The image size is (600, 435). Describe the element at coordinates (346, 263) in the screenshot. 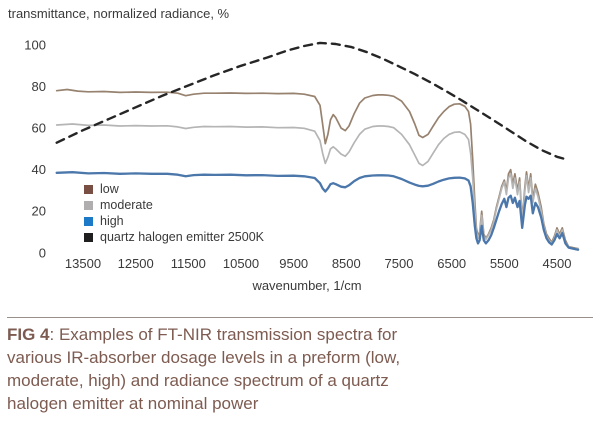

I see `x-tick-label: 8500` at that location.